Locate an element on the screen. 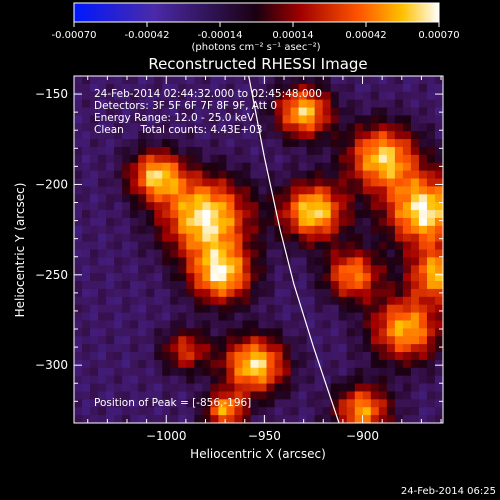  colorbar-tick-label: -0.00070 is located at coordinates (74, 35).